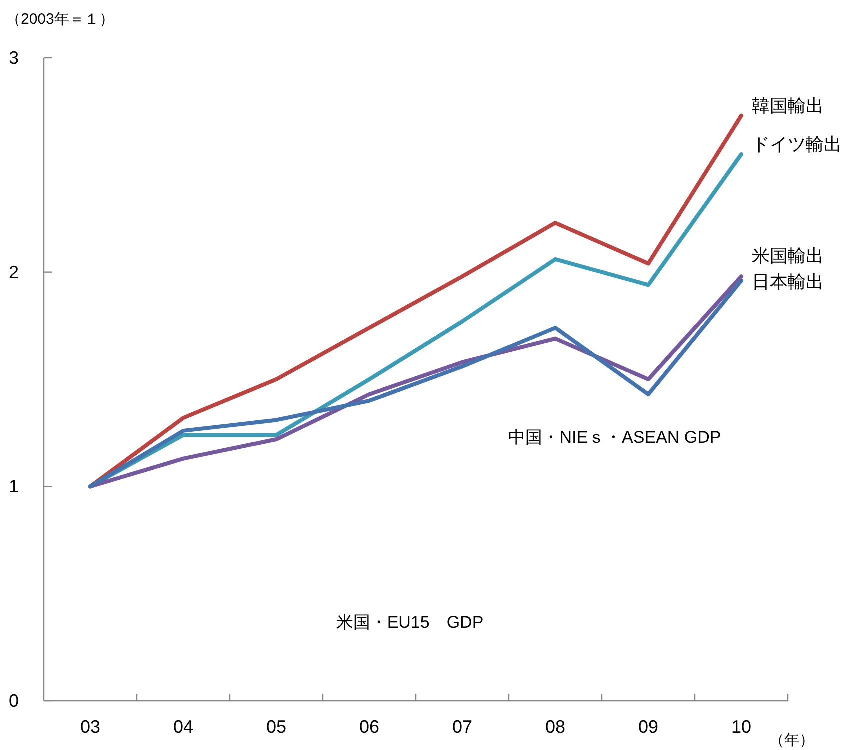 The height and width of the screenshot is (750, 841). What do you see at coordinates (14, 701) in the screenshot?
I see `y-tick-label: 0` at bounding box center [14, 701].